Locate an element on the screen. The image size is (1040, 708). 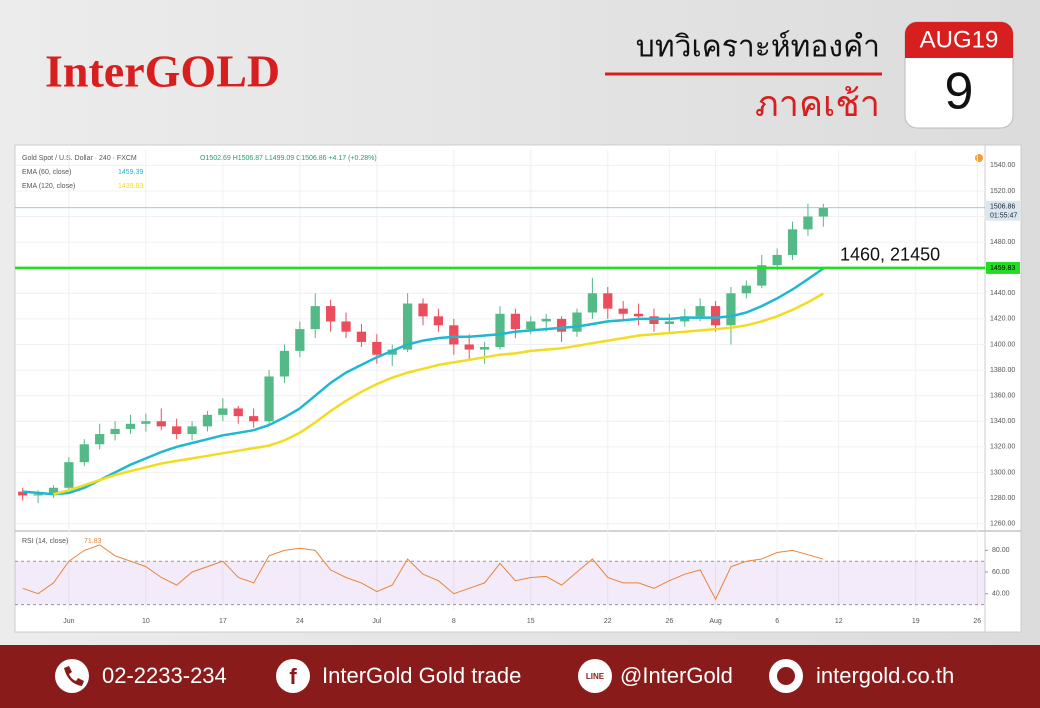
x-tick-label: 15 is located at coordinates (531, 621).